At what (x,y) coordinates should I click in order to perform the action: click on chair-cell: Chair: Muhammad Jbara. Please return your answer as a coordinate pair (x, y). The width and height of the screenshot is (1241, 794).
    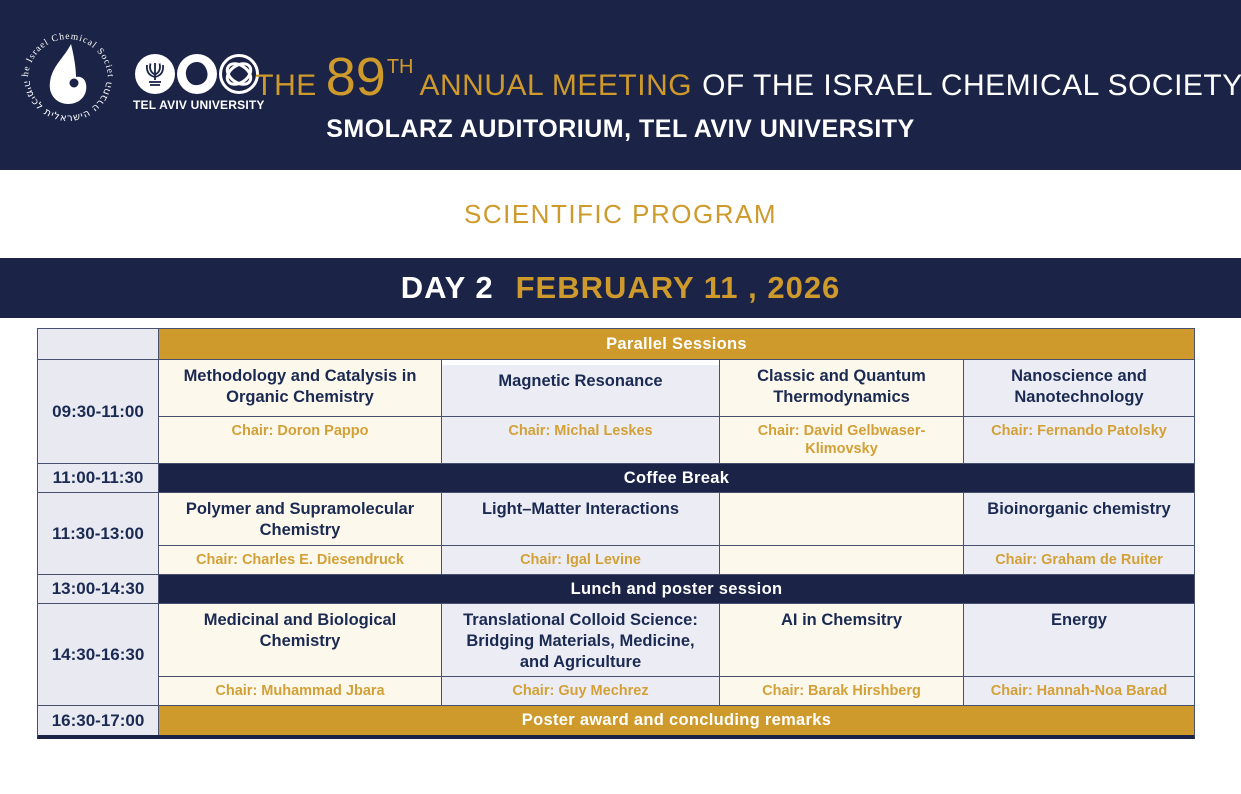
    Looking at the image, I should click on (300, 691).